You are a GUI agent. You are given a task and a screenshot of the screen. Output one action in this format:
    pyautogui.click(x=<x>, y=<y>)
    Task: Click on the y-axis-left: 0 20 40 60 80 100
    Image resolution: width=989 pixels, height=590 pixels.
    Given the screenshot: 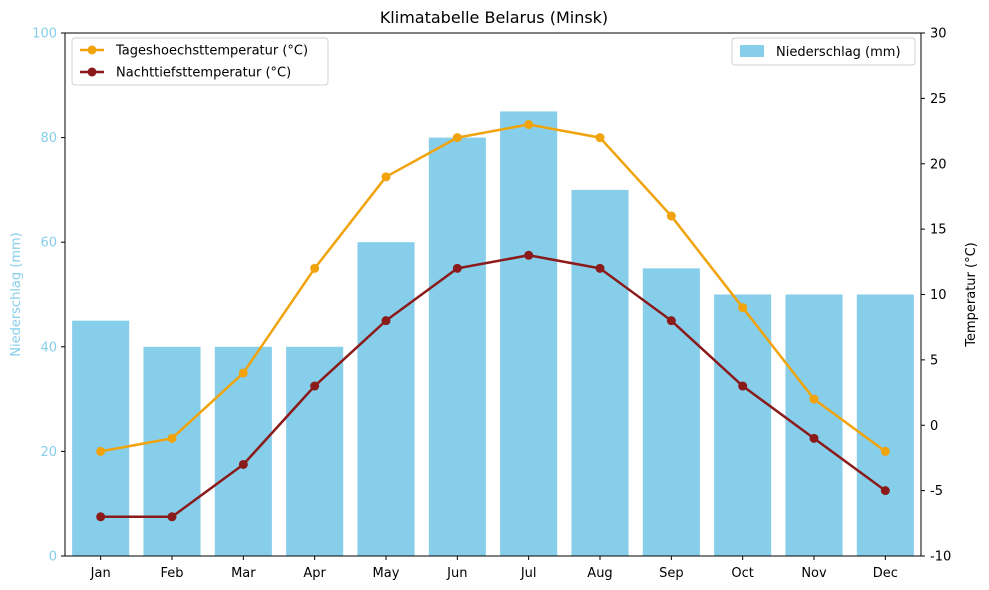 What is the action you would take?
    pyautogui.click(x=48, y=296)
    